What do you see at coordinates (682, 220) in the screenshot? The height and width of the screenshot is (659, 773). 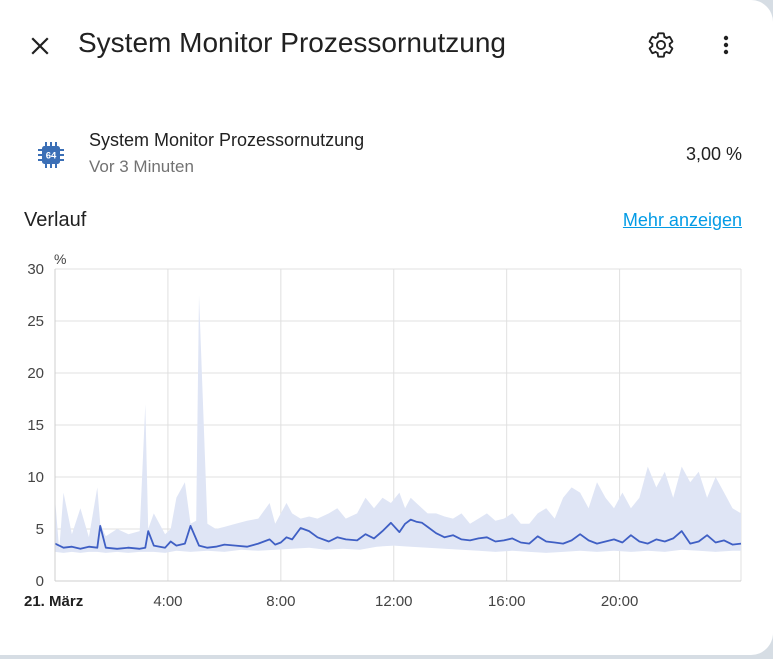 I see `show-more-link: Mehr anzeigen` at bounding box center [682, 220].